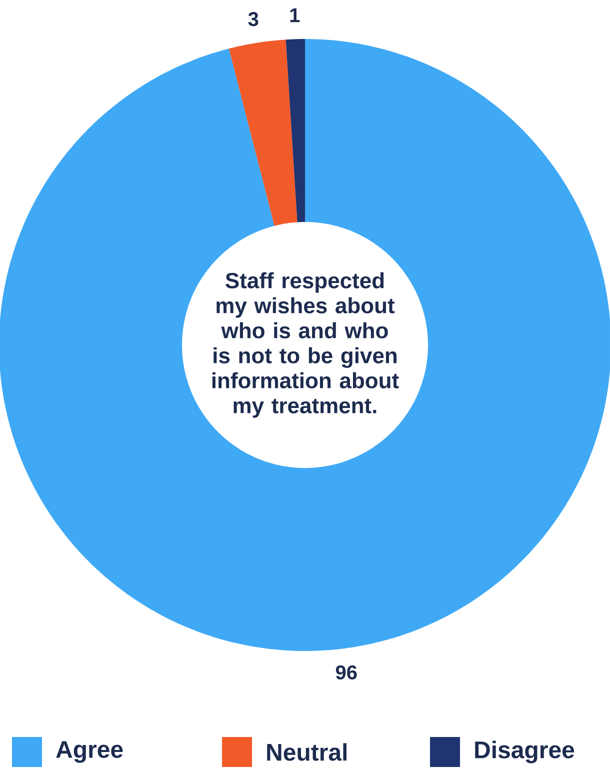 Image resolution: width=610 pixels, height=774 pixels. What do you see at coordinates (346, 672) in the screenshot?
I see `data-label: 96` at bounding box center [346, 672].